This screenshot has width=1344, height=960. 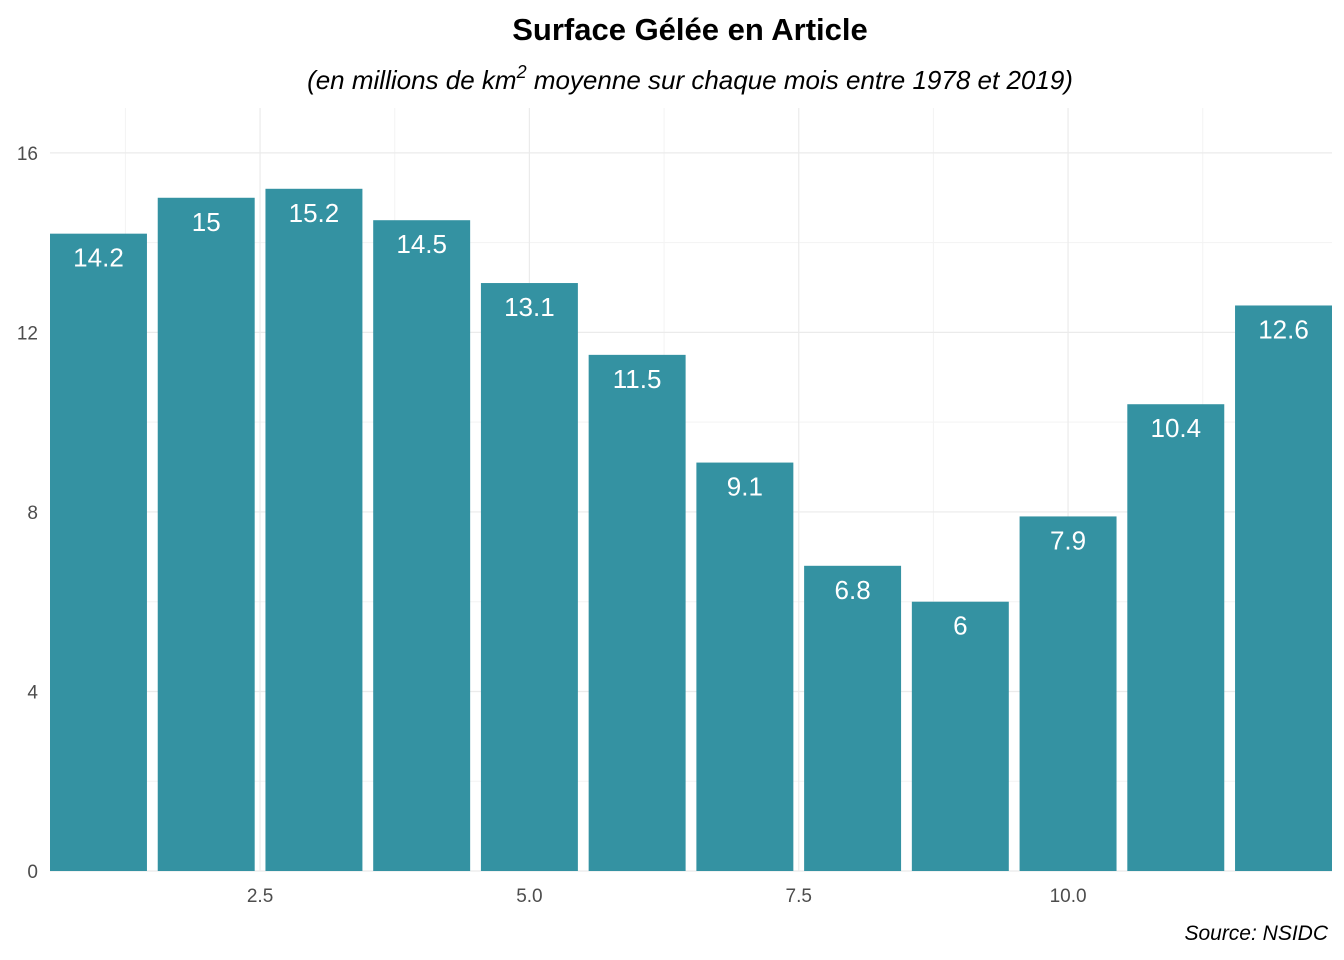 What do you see at coordinates (27, 333) in the screenshot?
I see `y-tick-label: 12` at bounding box center [27, 333].